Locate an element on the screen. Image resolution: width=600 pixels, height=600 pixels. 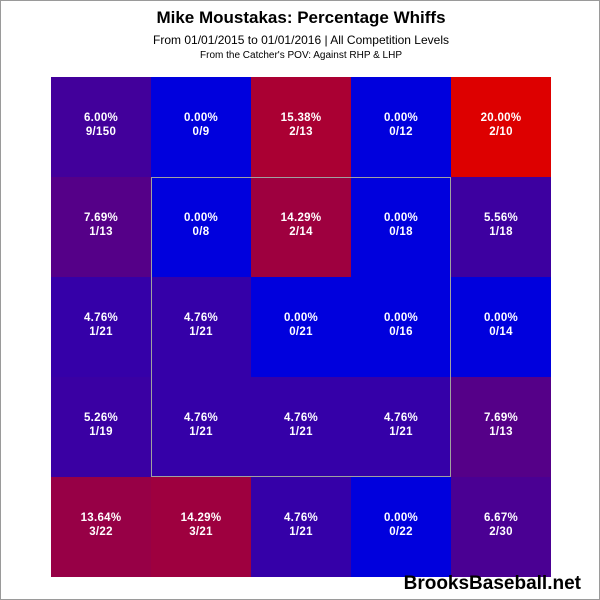
whiff-count: 0/16 is located at coordinates (401, 332).